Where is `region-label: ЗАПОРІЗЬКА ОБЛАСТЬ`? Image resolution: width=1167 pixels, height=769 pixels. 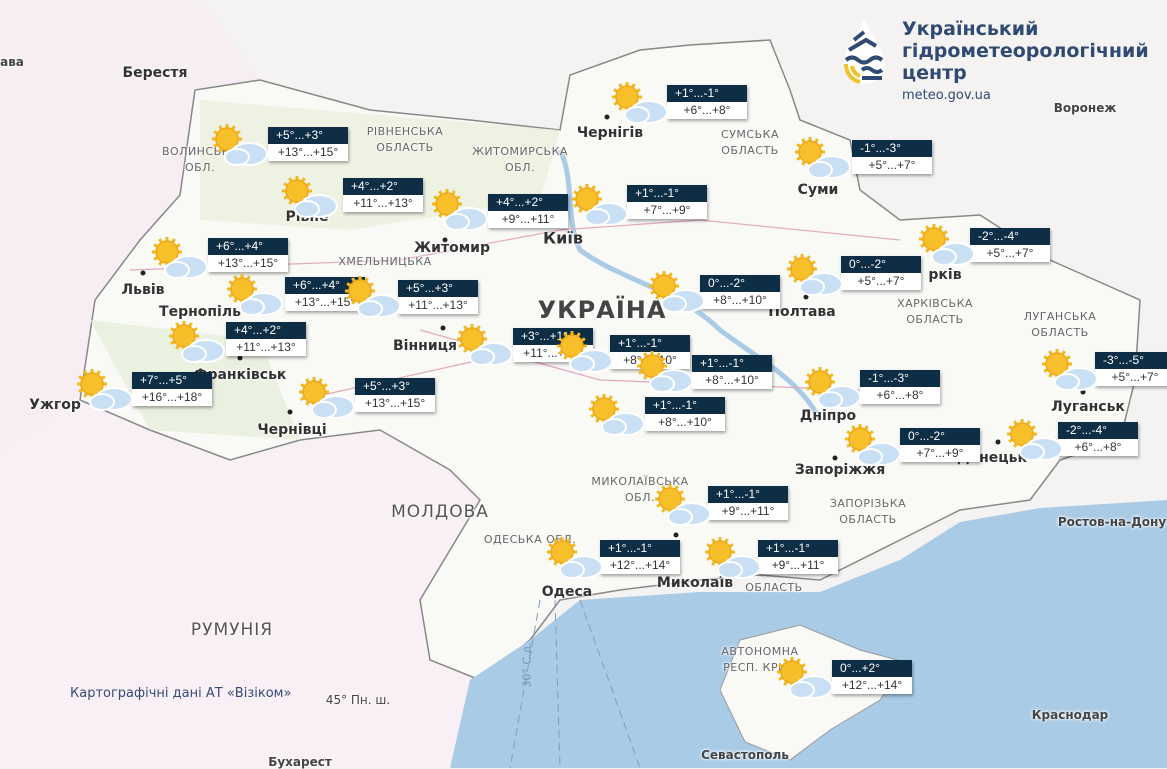
region-label: ЗАПОРІЗЬКА ОБЛАСТЬ is located at coordinates (868, 511).